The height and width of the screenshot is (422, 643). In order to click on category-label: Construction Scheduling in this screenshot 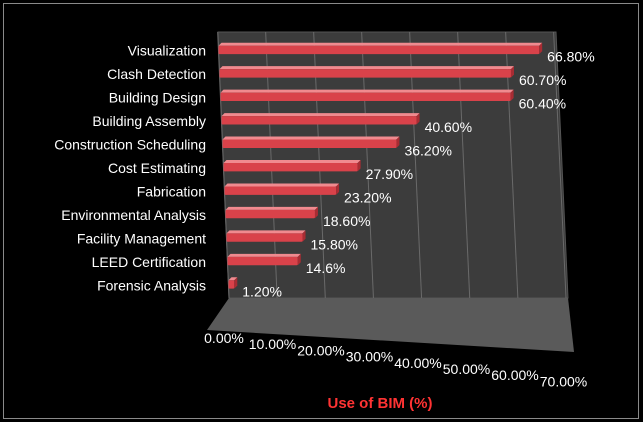, I will do `click(130, 145)`.